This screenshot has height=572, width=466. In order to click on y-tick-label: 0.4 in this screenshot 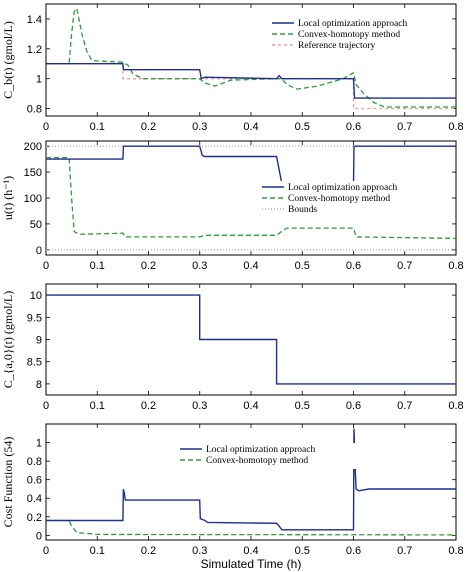, I will do `click(34, 499)`.